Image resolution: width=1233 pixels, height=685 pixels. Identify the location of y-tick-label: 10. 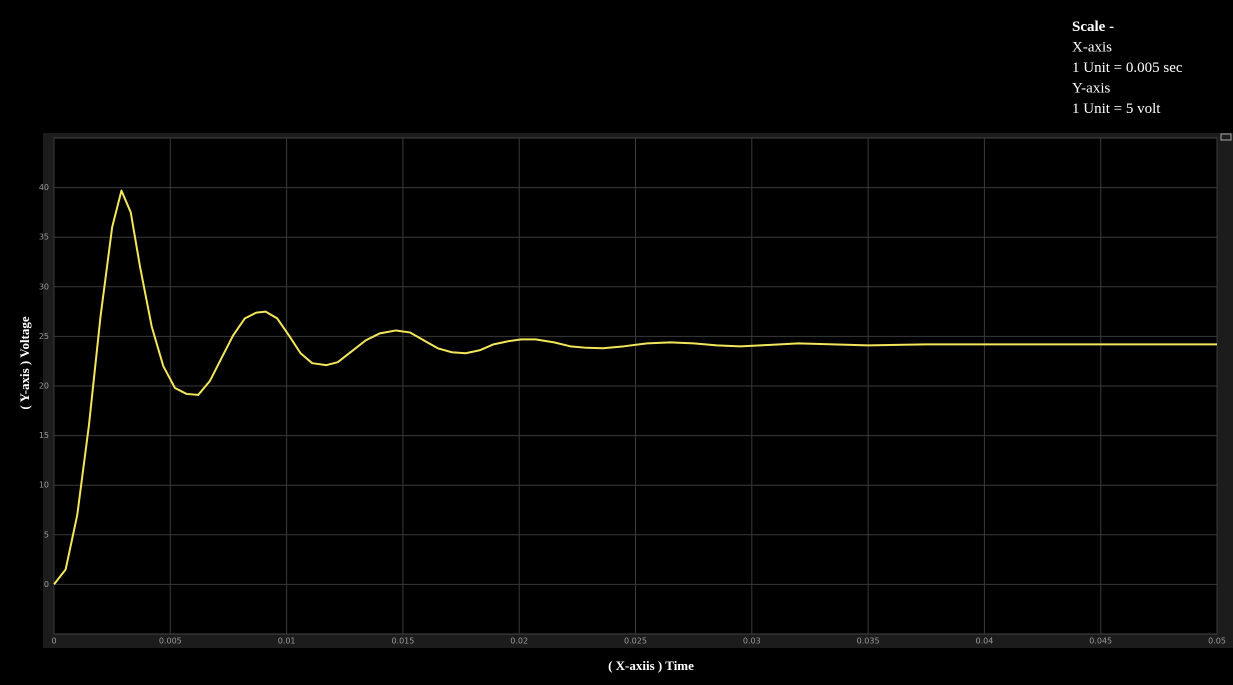
(44, 485).